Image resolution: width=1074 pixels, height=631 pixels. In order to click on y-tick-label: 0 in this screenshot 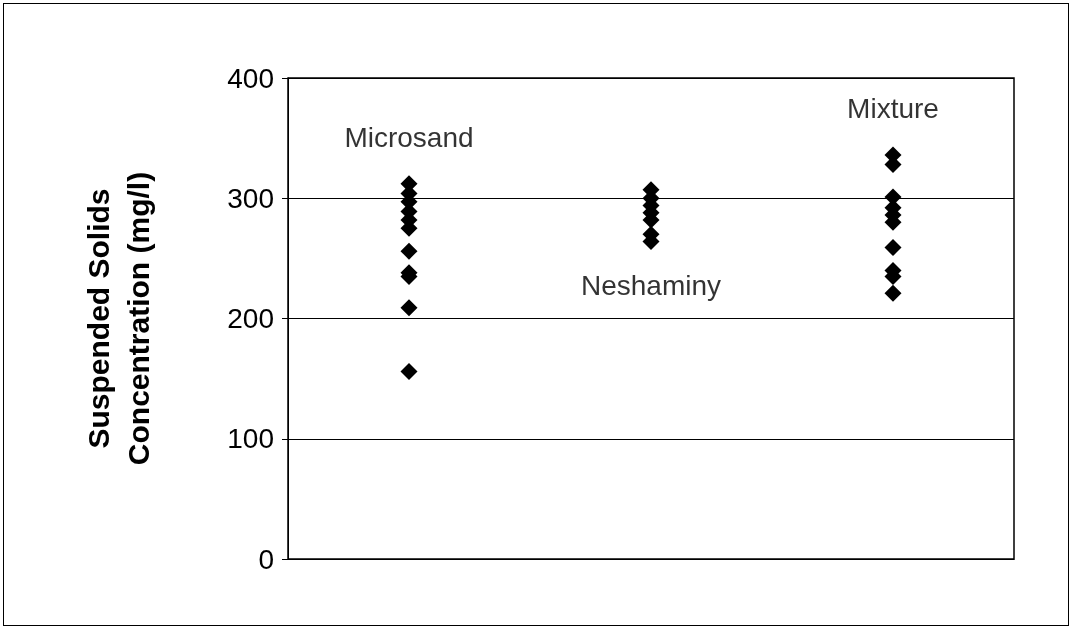, I will do `click(266, 559)`.